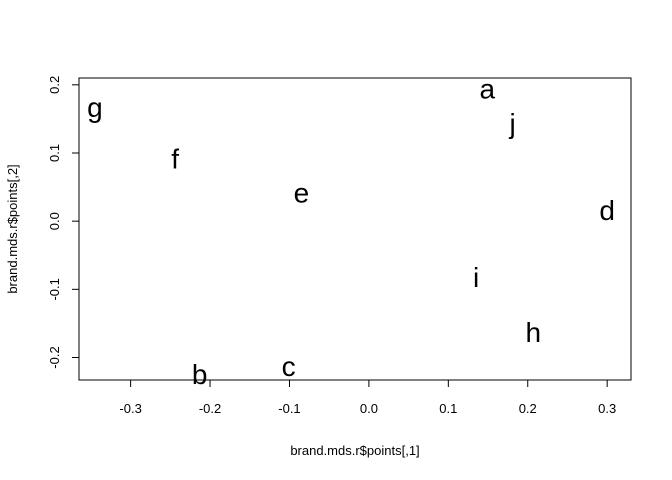  I want to click on x-tick-label: 0.0, so click(369, 408).